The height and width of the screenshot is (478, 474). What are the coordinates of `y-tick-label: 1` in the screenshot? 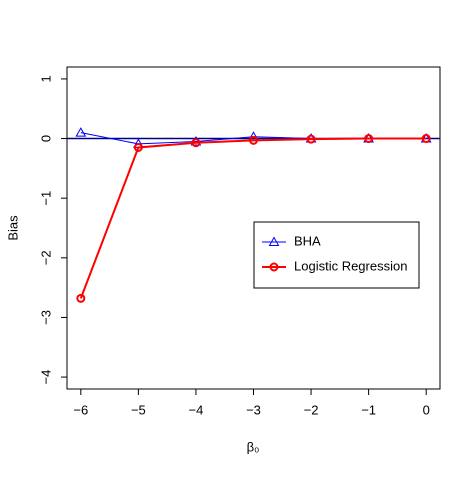 It's located at (45, 78).